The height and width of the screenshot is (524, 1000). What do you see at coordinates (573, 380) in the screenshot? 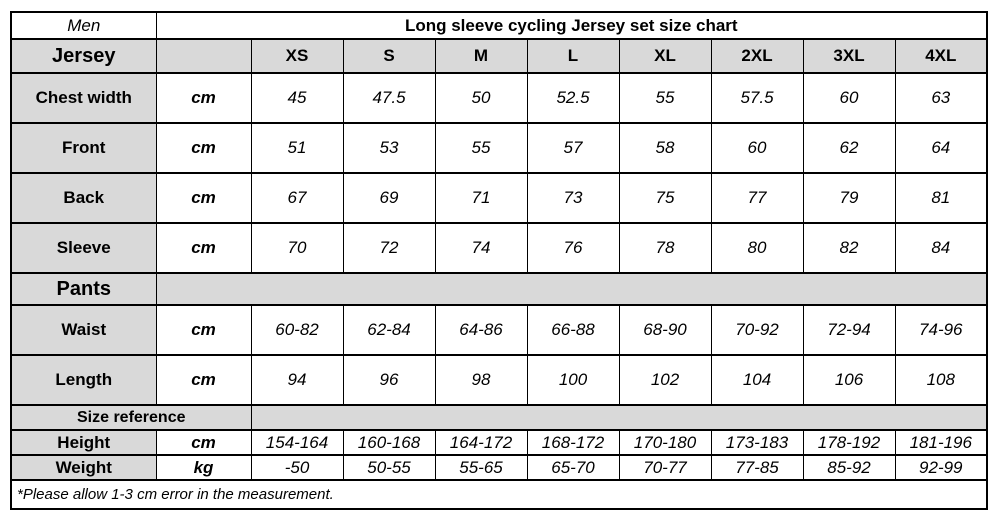
I see `value-cell: 100` at bounding box center [573, 380].